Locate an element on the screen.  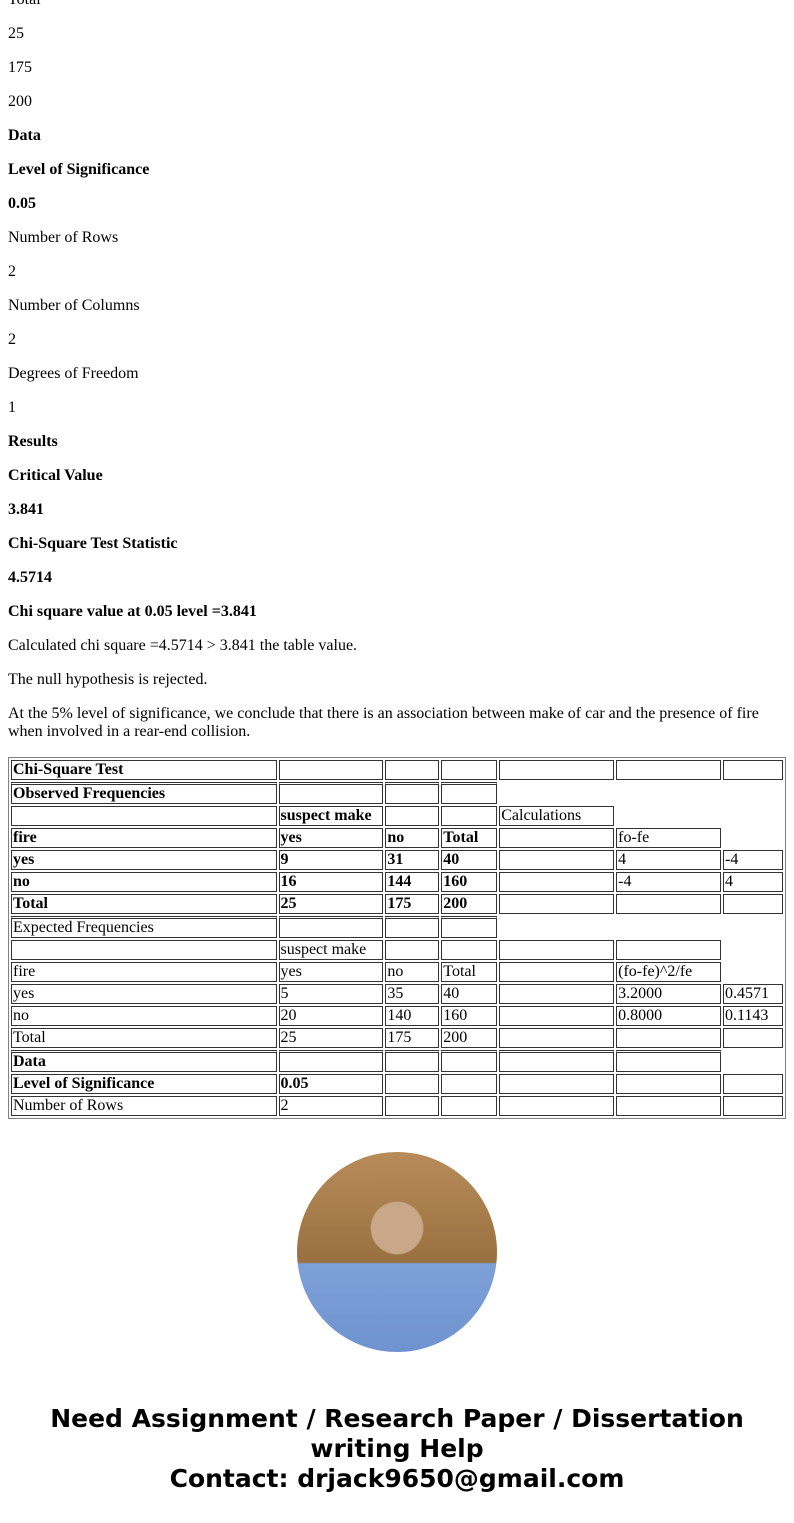
table-row: yes 5 35 40 3.2000 0.4571 is located at coordinates (397, 994).